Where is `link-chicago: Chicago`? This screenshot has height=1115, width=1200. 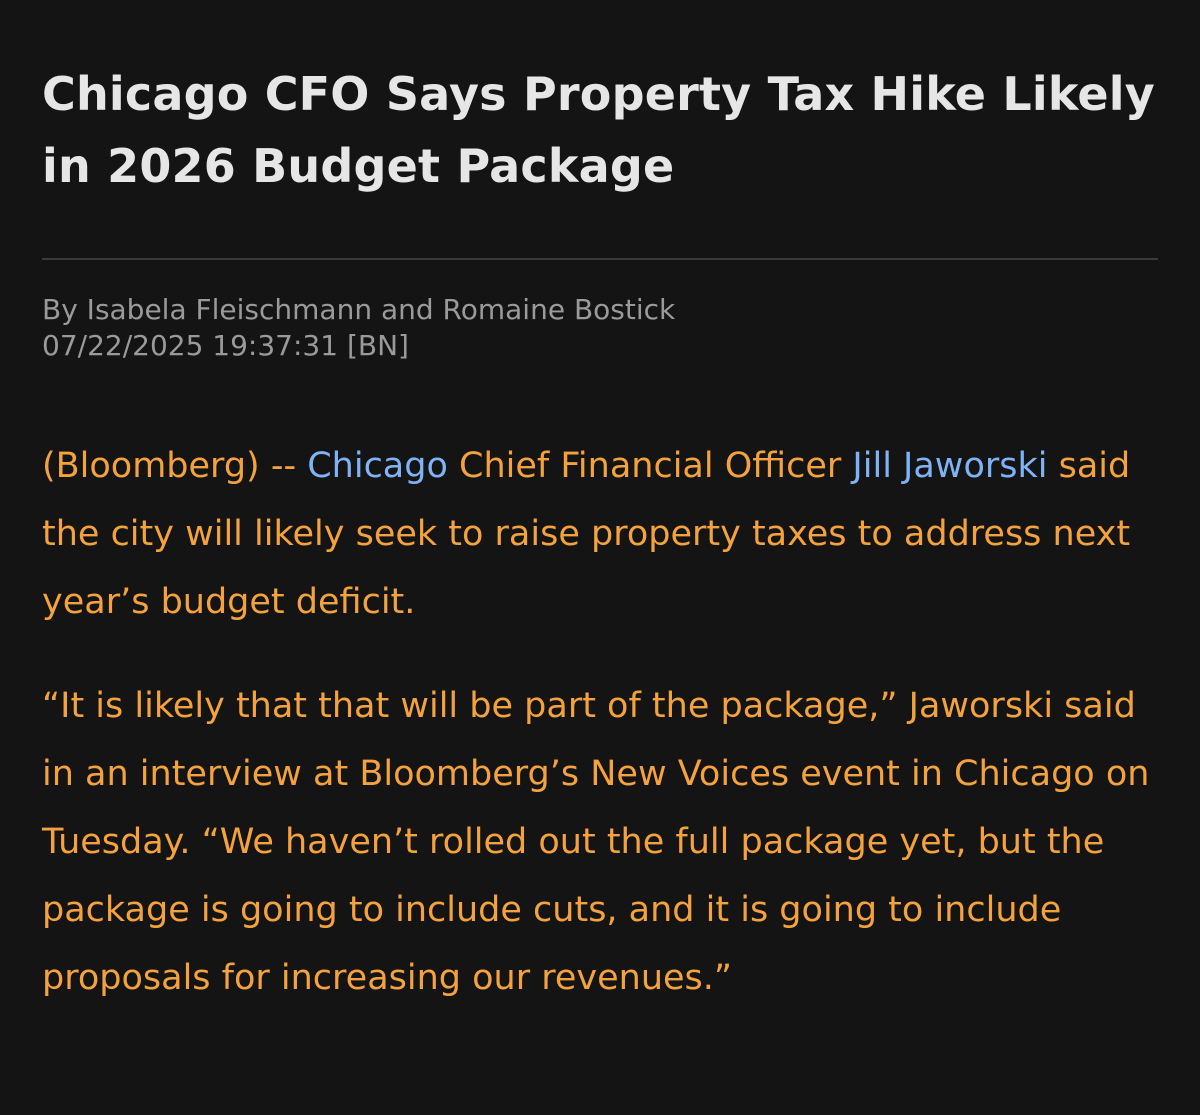 link-chicago: Chicago is located at coordinates (377, 466).